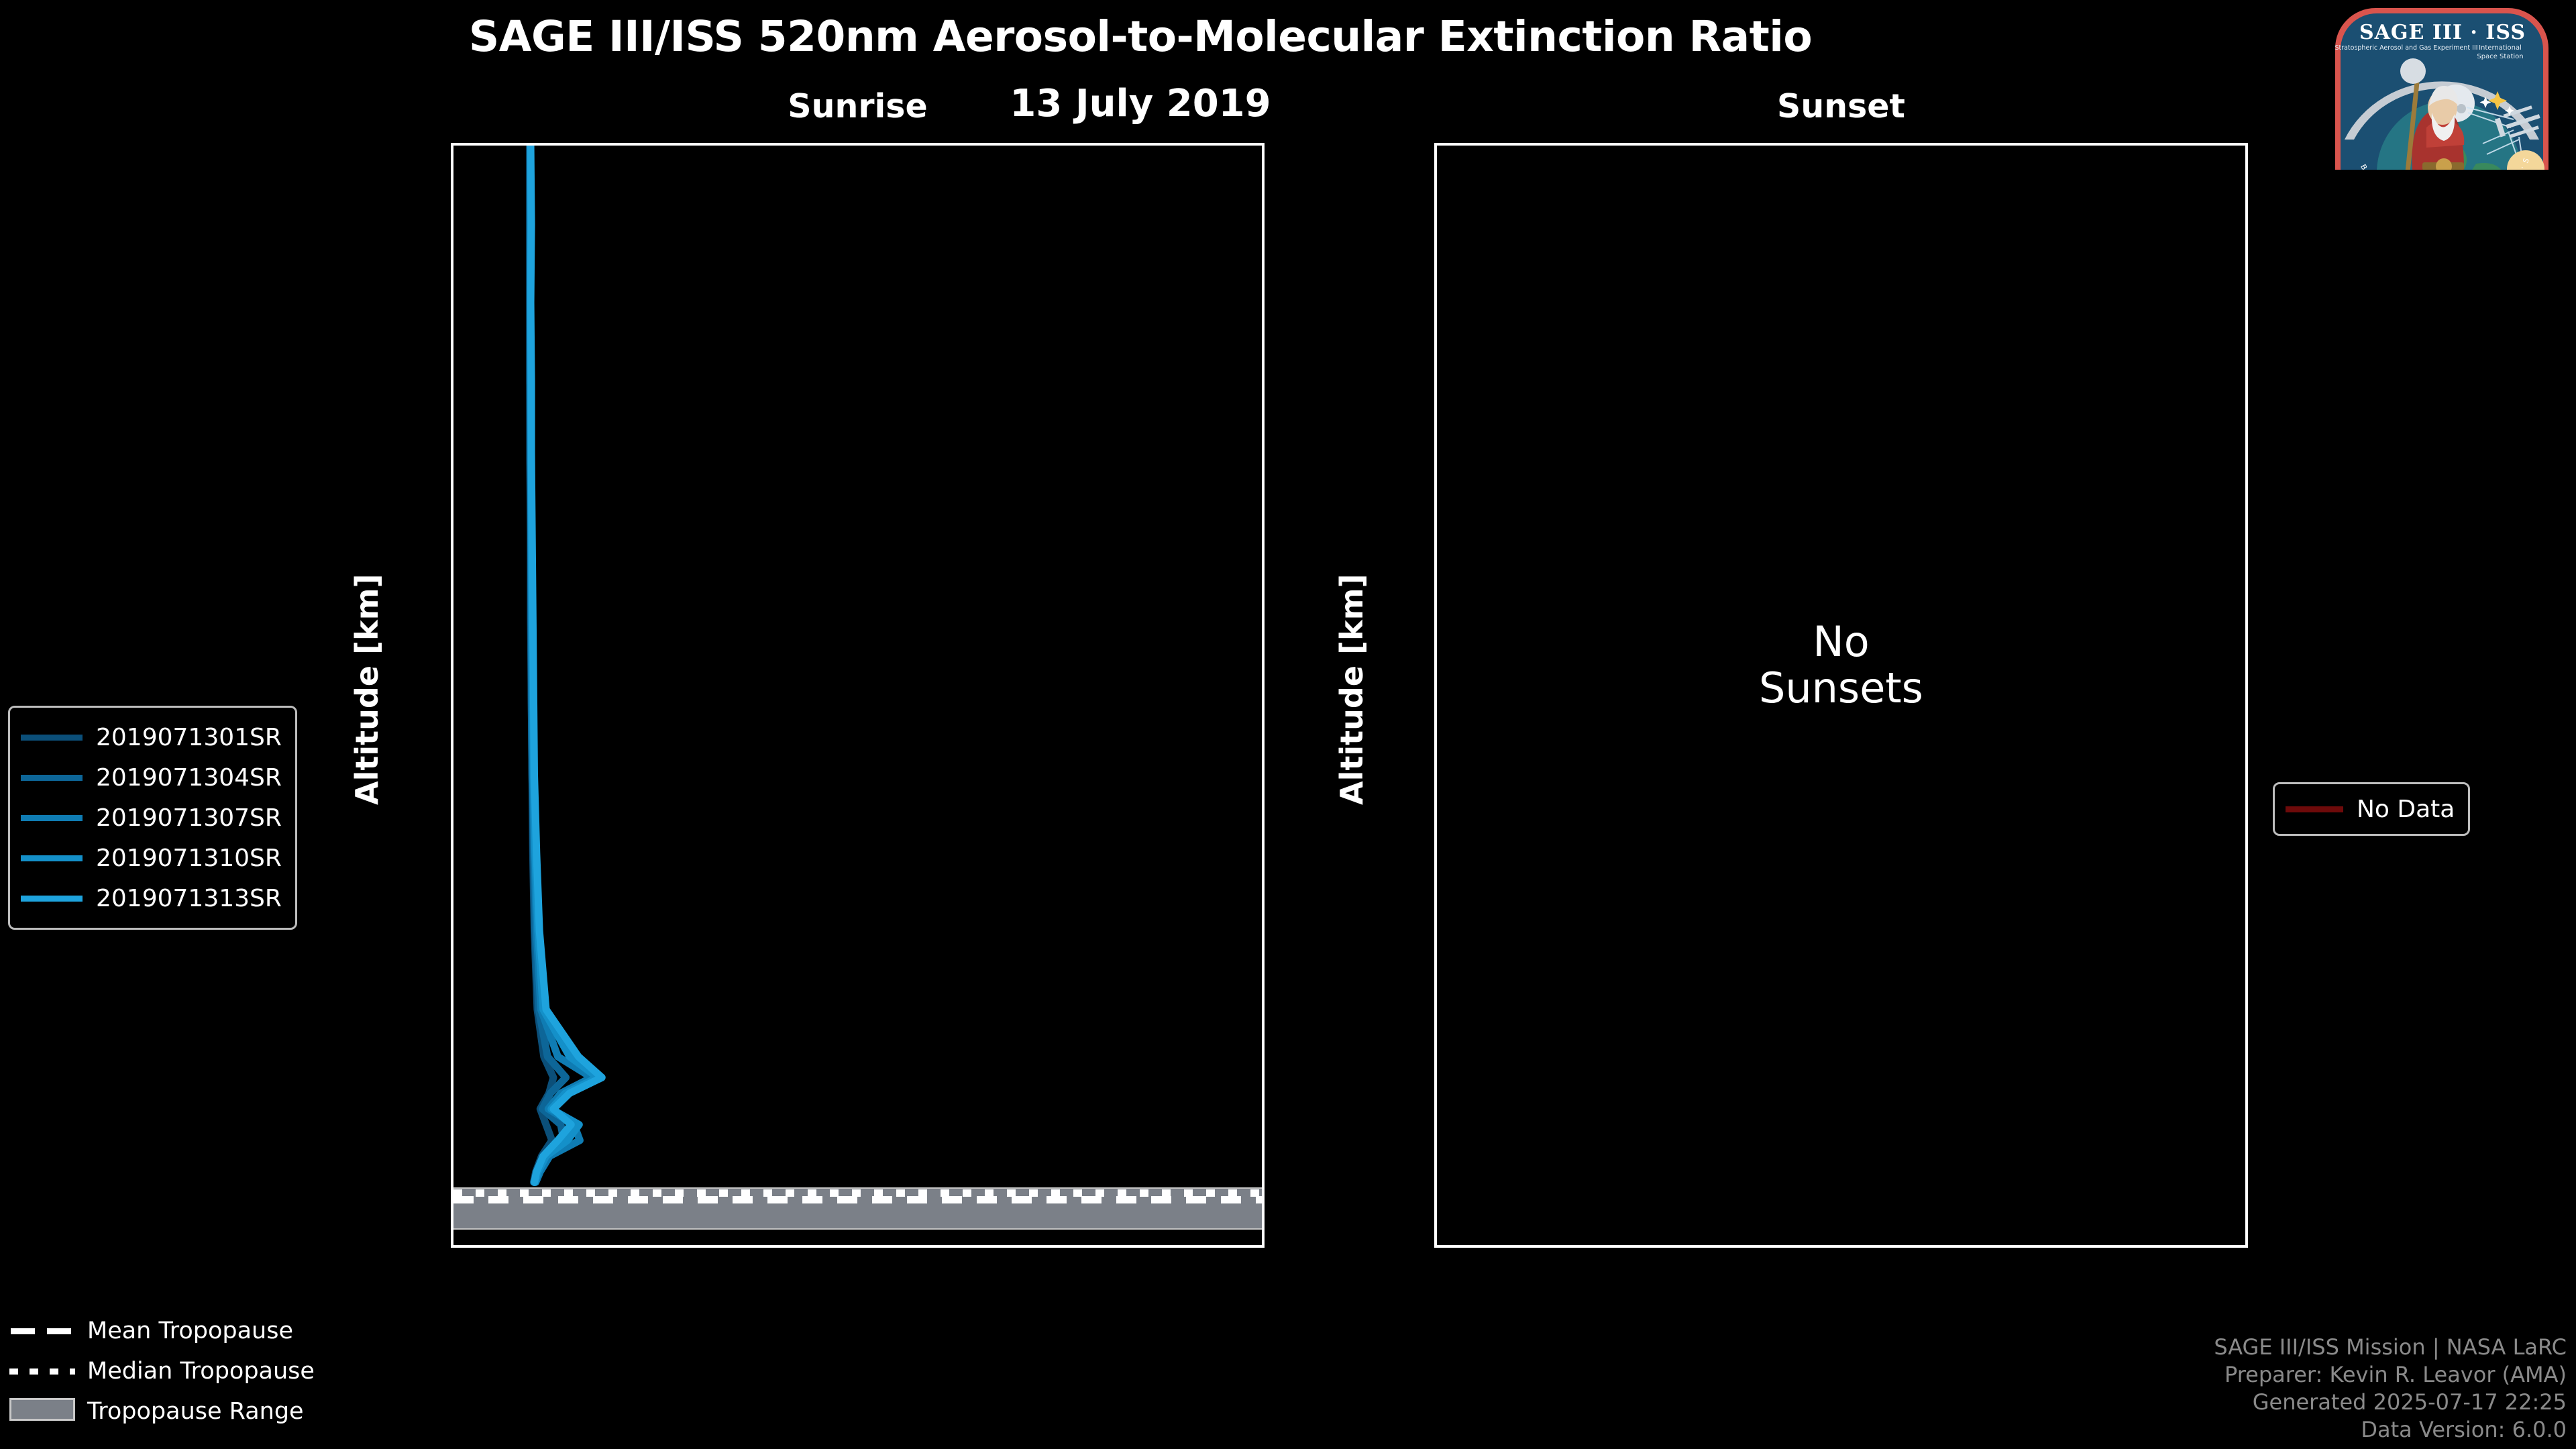 This screenshot has height=1449, width=2576. I want to click on legend-item-series: 2019071307SR, so click(151, 818).